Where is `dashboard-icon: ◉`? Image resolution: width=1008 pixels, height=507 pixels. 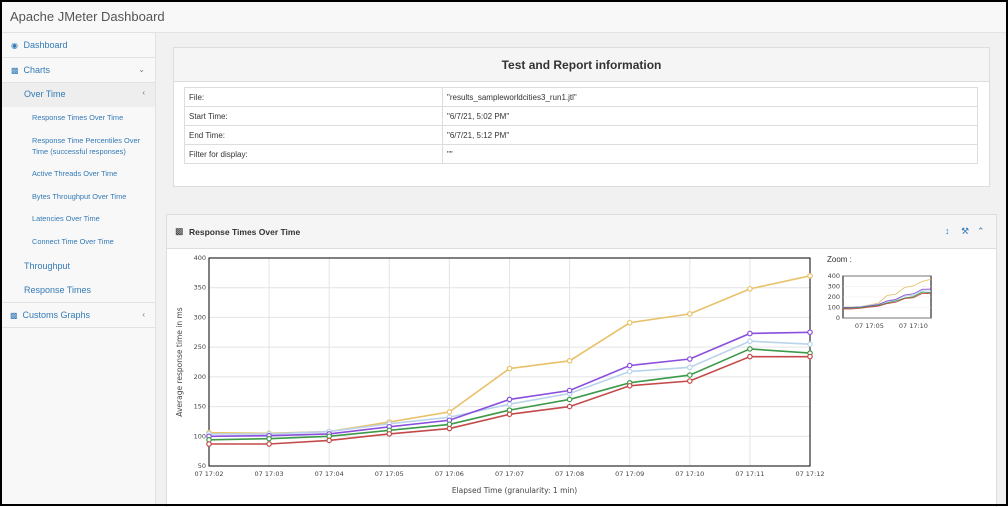
dashboard-icon: ◉ is located at coordinates (14, 45).